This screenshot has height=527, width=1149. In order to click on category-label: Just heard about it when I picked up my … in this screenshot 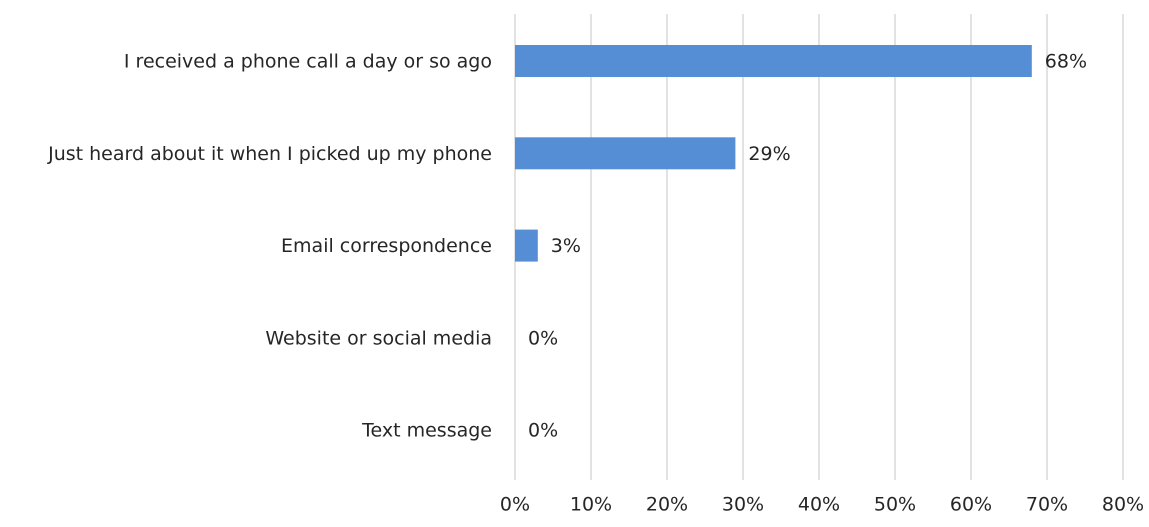, I will do `click(269, 154)`.